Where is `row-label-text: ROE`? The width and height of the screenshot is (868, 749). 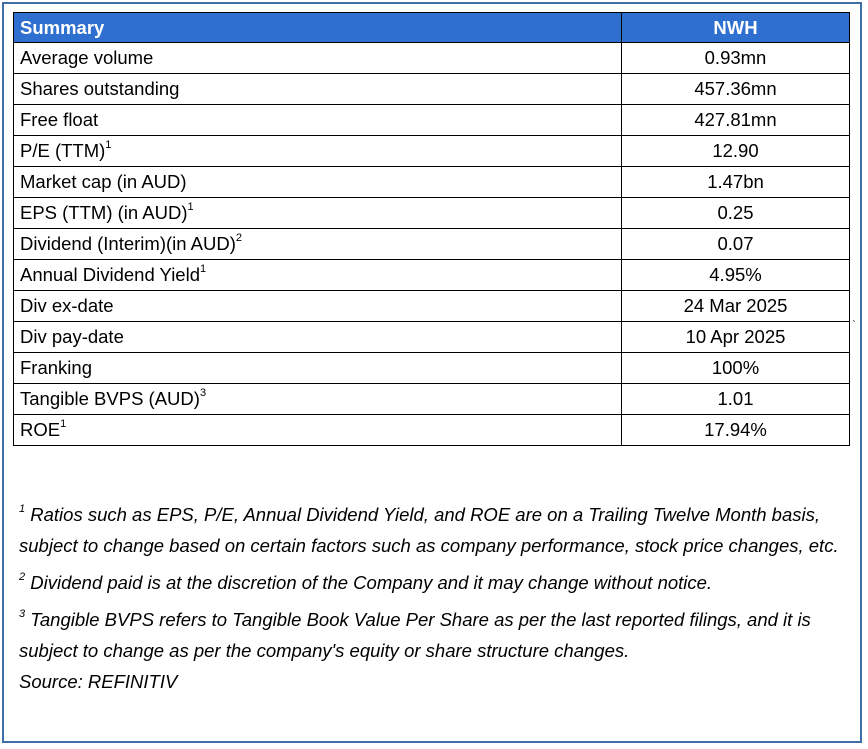 row-label-text: ROE is located at coordinates (40, 429).